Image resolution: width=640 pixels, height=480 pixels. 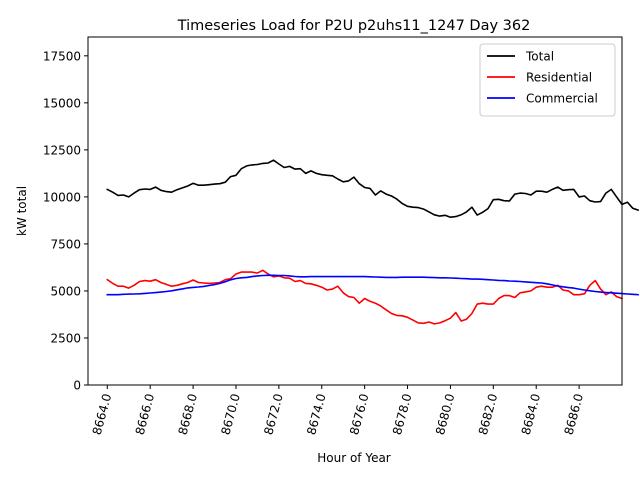 I want to click on y-tick-label: 15000, so click(x=62, y=103).